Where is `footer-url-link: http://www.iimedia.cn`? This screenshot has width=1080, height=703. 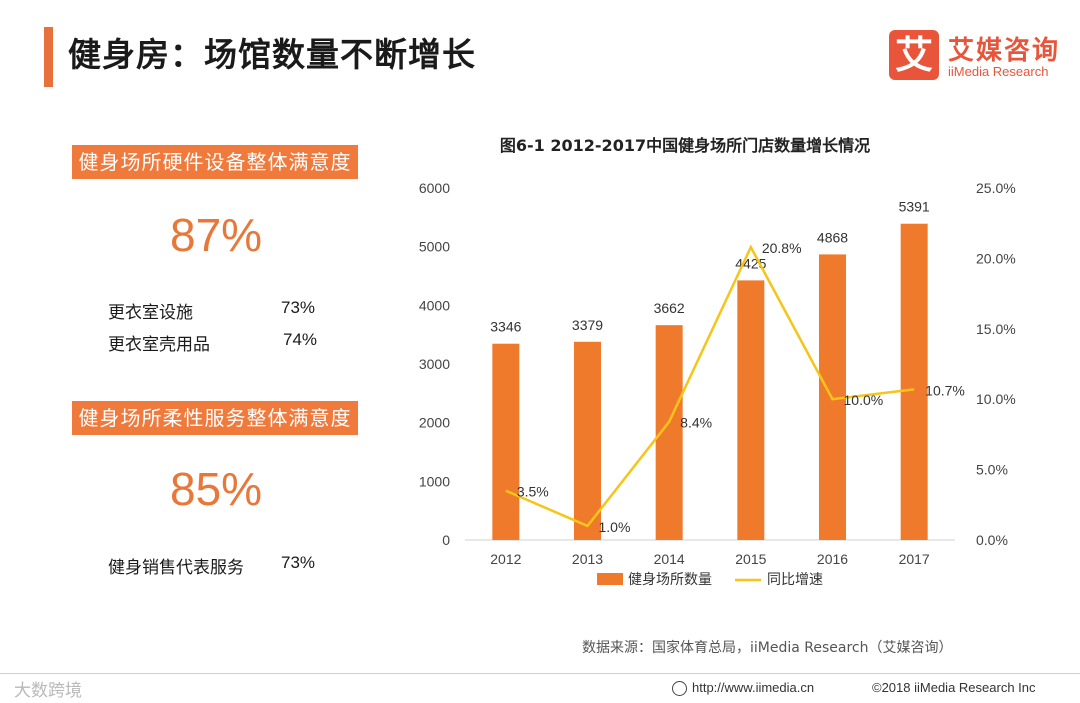
footer-url-link: http://www.iimedia.cn is located at coordinates (753, 687).